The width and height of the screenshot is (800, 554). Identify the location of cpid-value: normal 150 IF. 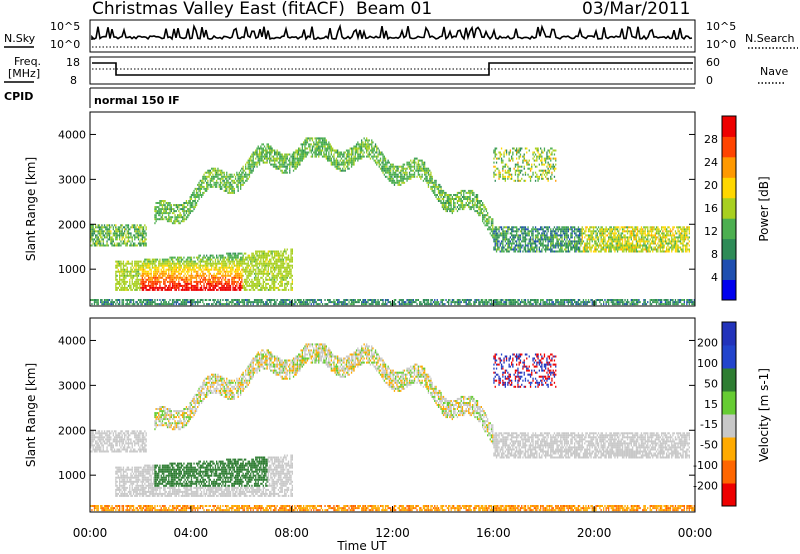
(137, 100).